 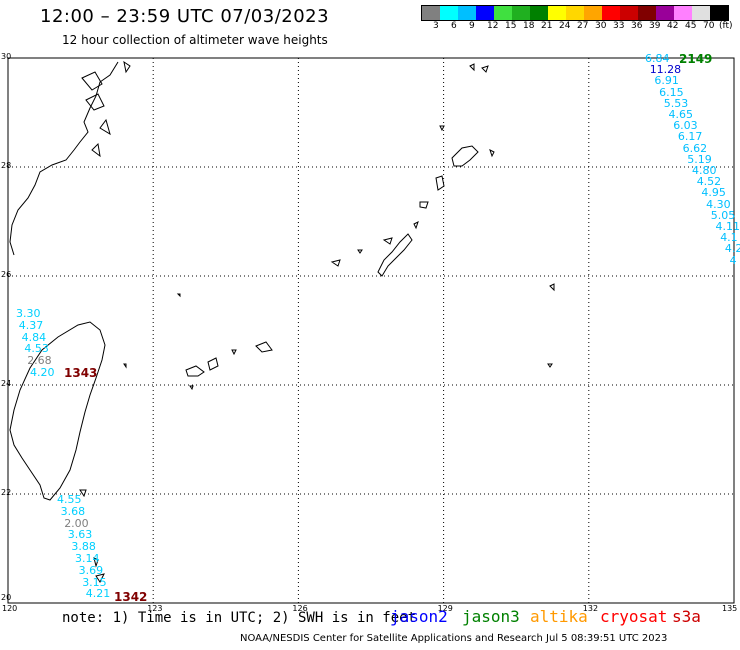 What do you see at coordinates (732, 249) in the screenshot?
I see `wave-height-value: 4.2` at bounding box center [732, 249].